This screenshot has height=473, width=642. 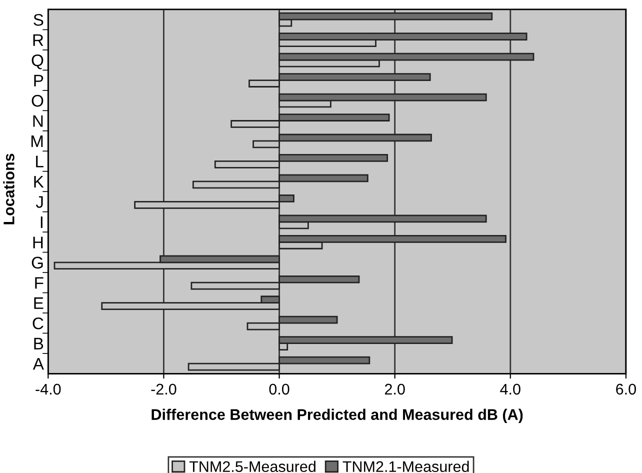 I want to click on y-tick-label: F, so click(x=39, y=283).